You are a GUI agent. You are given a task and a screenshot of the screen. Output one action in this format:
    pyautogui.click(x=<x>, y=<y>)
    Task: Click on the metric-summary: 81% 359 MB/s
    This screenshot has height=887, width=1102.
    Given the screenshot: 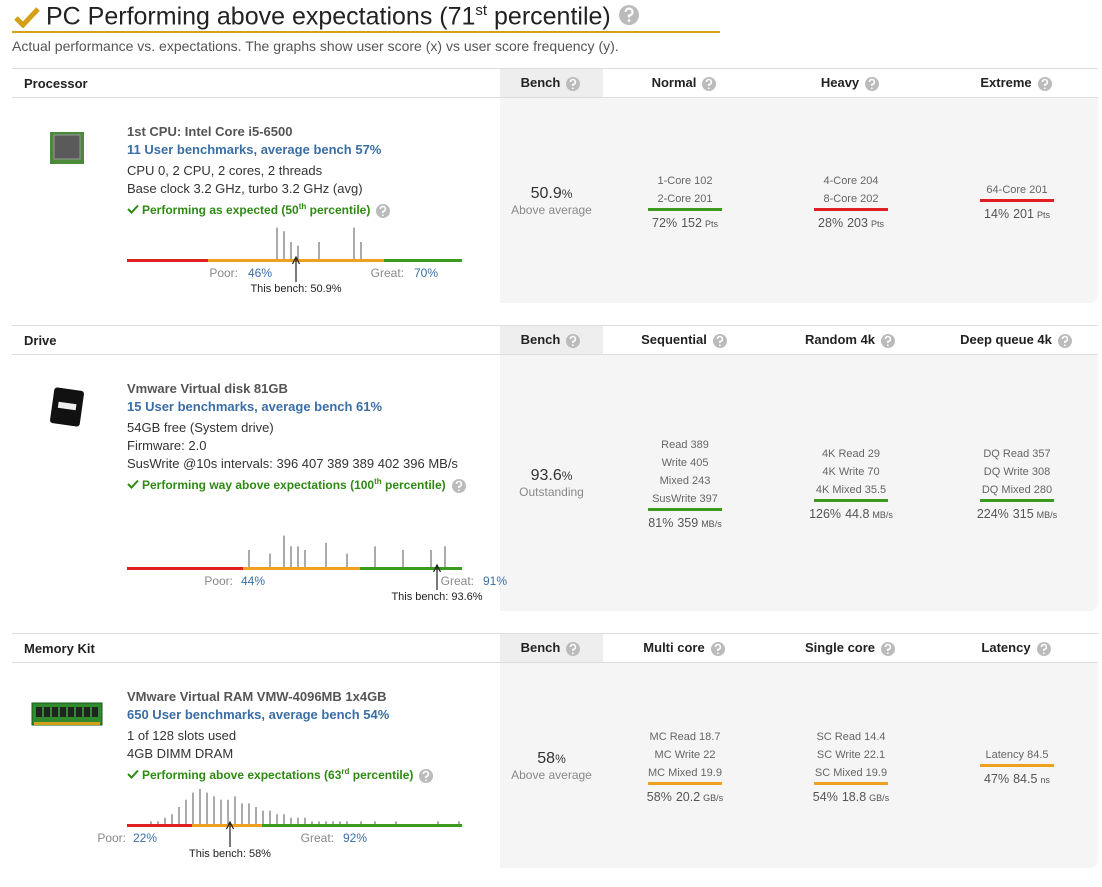 What is the action you would take?
    pyautogui.click(x=684, y=523)
    